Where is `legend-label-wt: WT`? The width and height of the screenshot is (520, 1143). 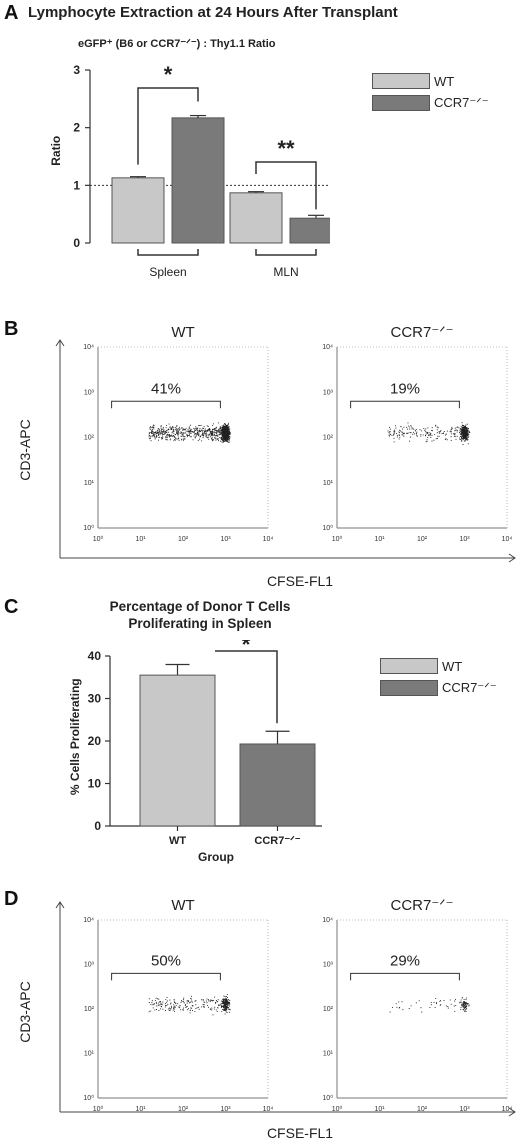 legend-label-wt: WT is located at coordinates (452, 666).